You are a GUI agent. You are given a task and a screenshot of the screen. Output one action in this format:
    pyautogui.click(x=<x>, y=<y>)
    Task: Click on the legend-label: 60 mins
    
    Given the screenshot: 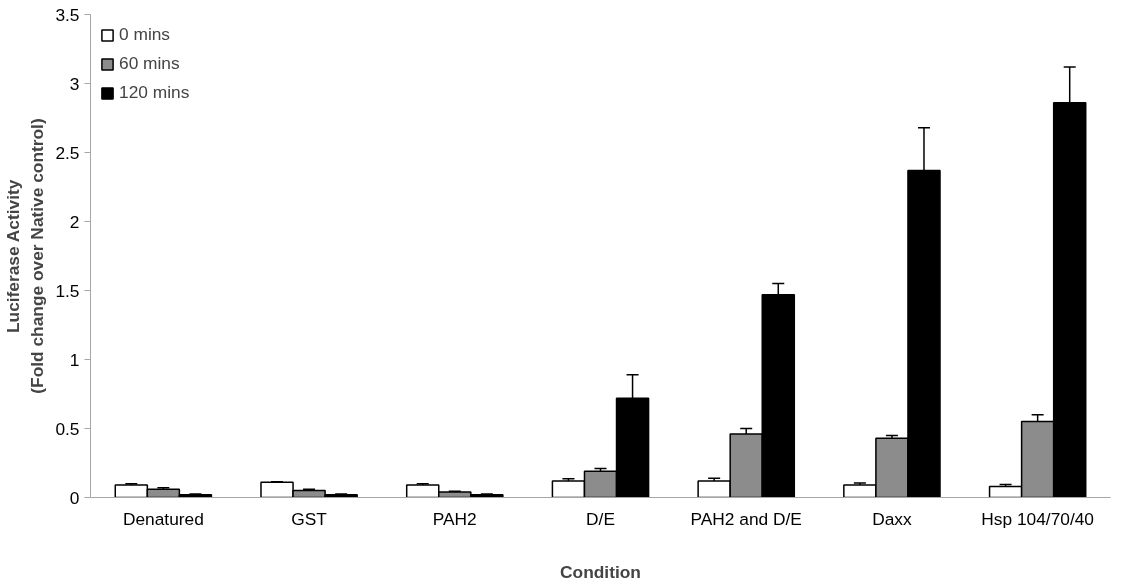 What is the action you would take?
    pyautogui.click(x=149, y=63)
    